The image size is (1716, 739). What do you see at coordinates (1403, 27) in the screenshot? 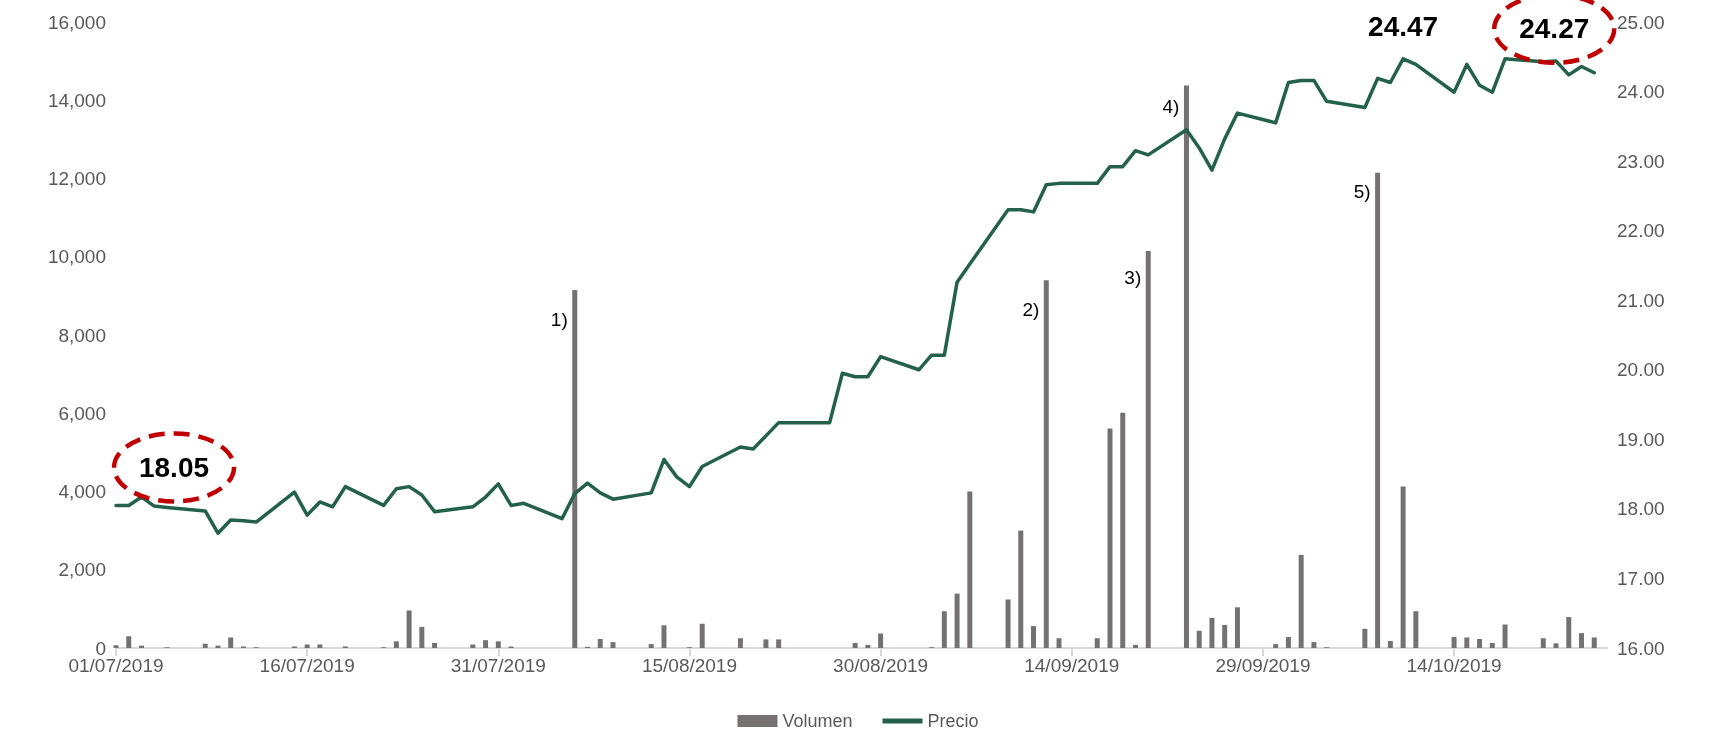
I see `data-label: 24.47` at bounding box center [1403, 27].